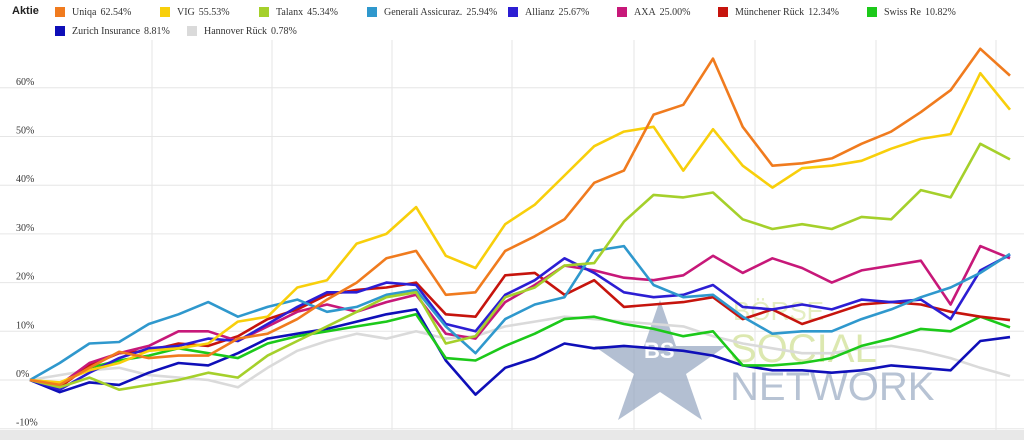 The width and height of the screenshot is (1024, 440). Describe the element at coordinates (322, 12) in the screenshot. I see `legend-series-value: 45.34%` at that location.